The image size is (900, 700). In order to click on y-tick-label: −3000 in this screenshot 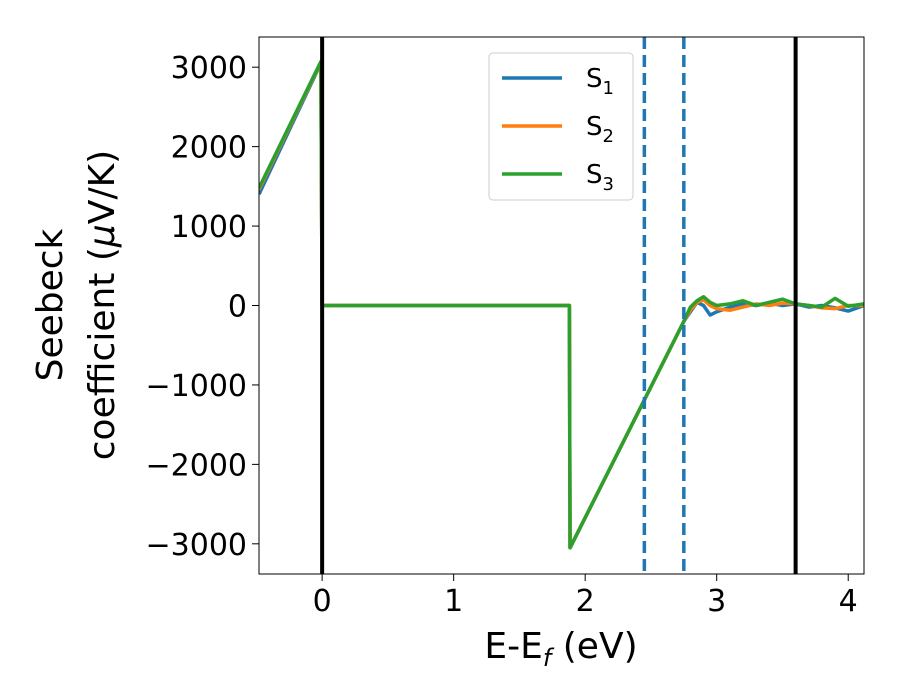, I will do `click(196, 545)`.